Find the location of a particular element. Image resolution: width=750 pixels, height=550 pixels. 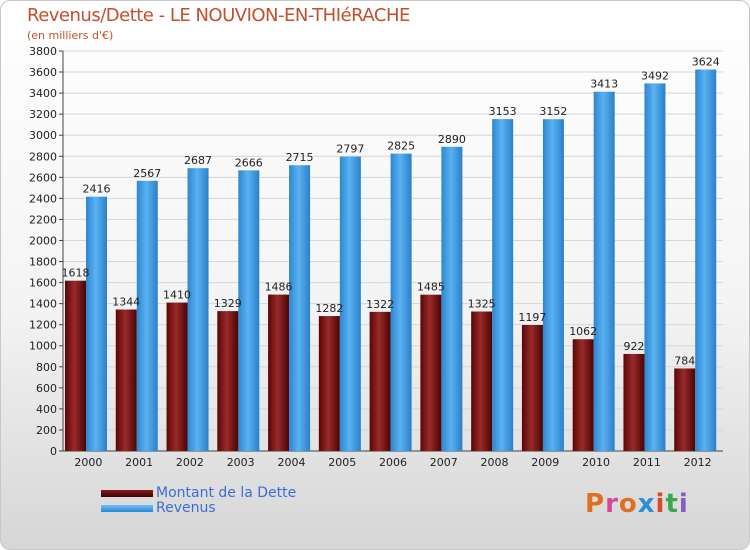

value-label-revenus: 2416 is located at coordinates (97, 189).